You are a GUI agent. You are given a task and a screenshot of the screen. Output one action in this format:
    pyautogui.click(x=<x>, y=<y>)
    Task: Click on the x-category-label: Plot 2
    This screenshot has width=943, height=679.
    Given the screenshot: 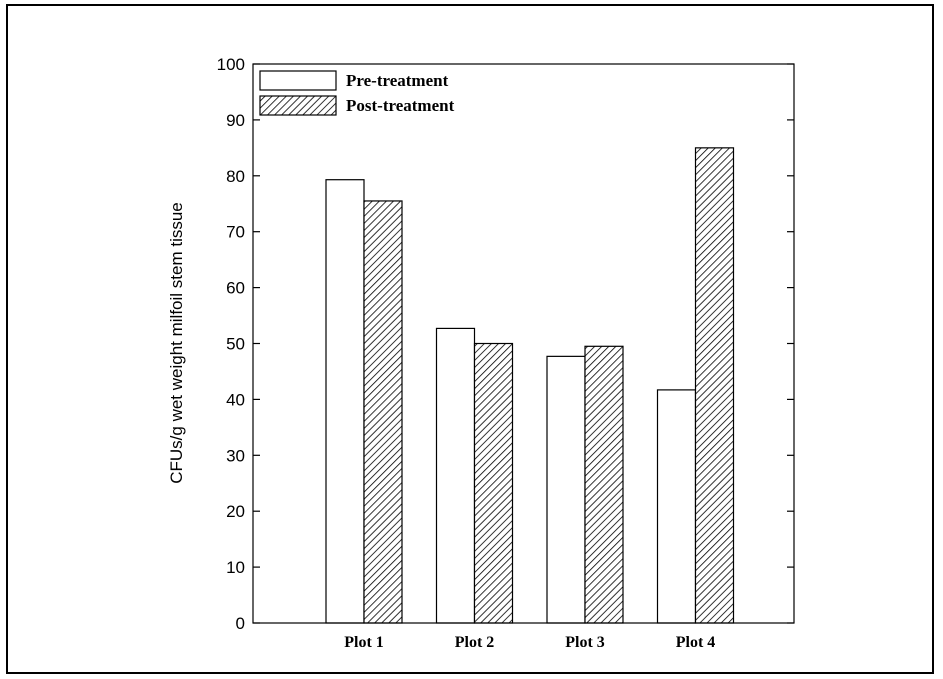 What is the action you would take?
    pyautogui.click(x=475, y=642)
    